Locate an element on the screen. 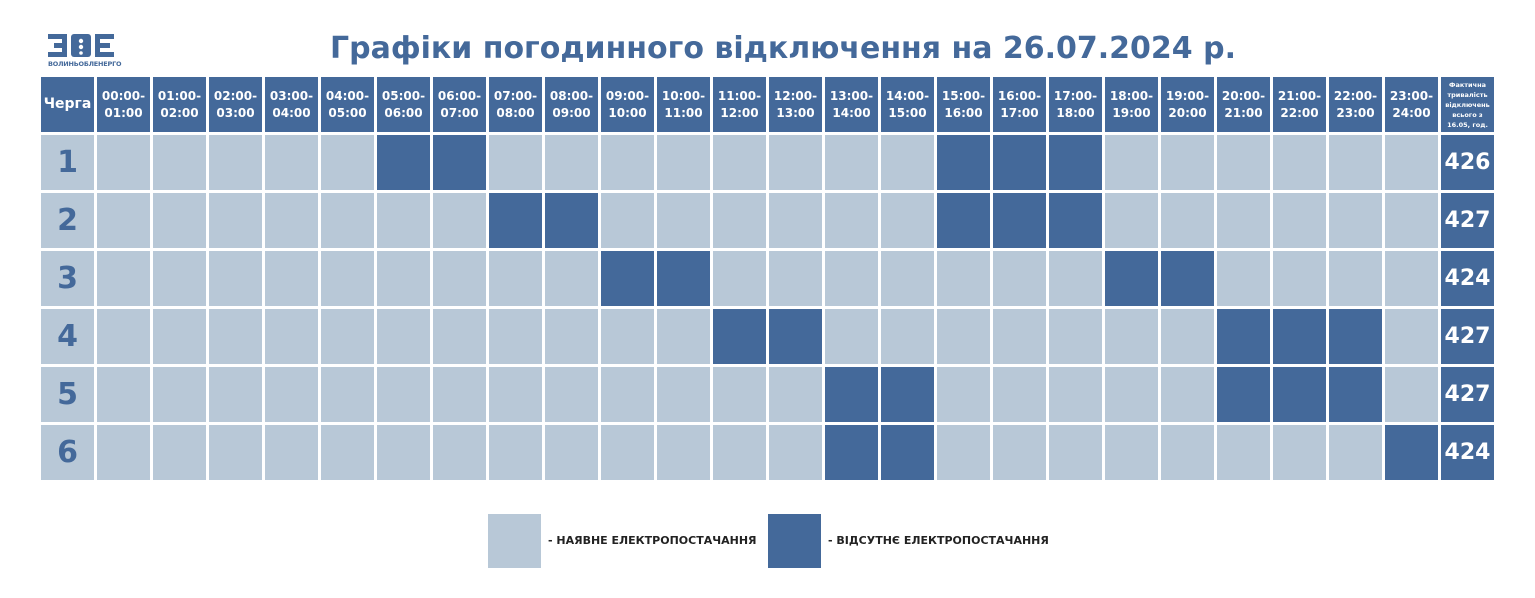 The height and width of the screenshot is (598, 1535). queue-number: 5 is located at coordinates (67, 394).